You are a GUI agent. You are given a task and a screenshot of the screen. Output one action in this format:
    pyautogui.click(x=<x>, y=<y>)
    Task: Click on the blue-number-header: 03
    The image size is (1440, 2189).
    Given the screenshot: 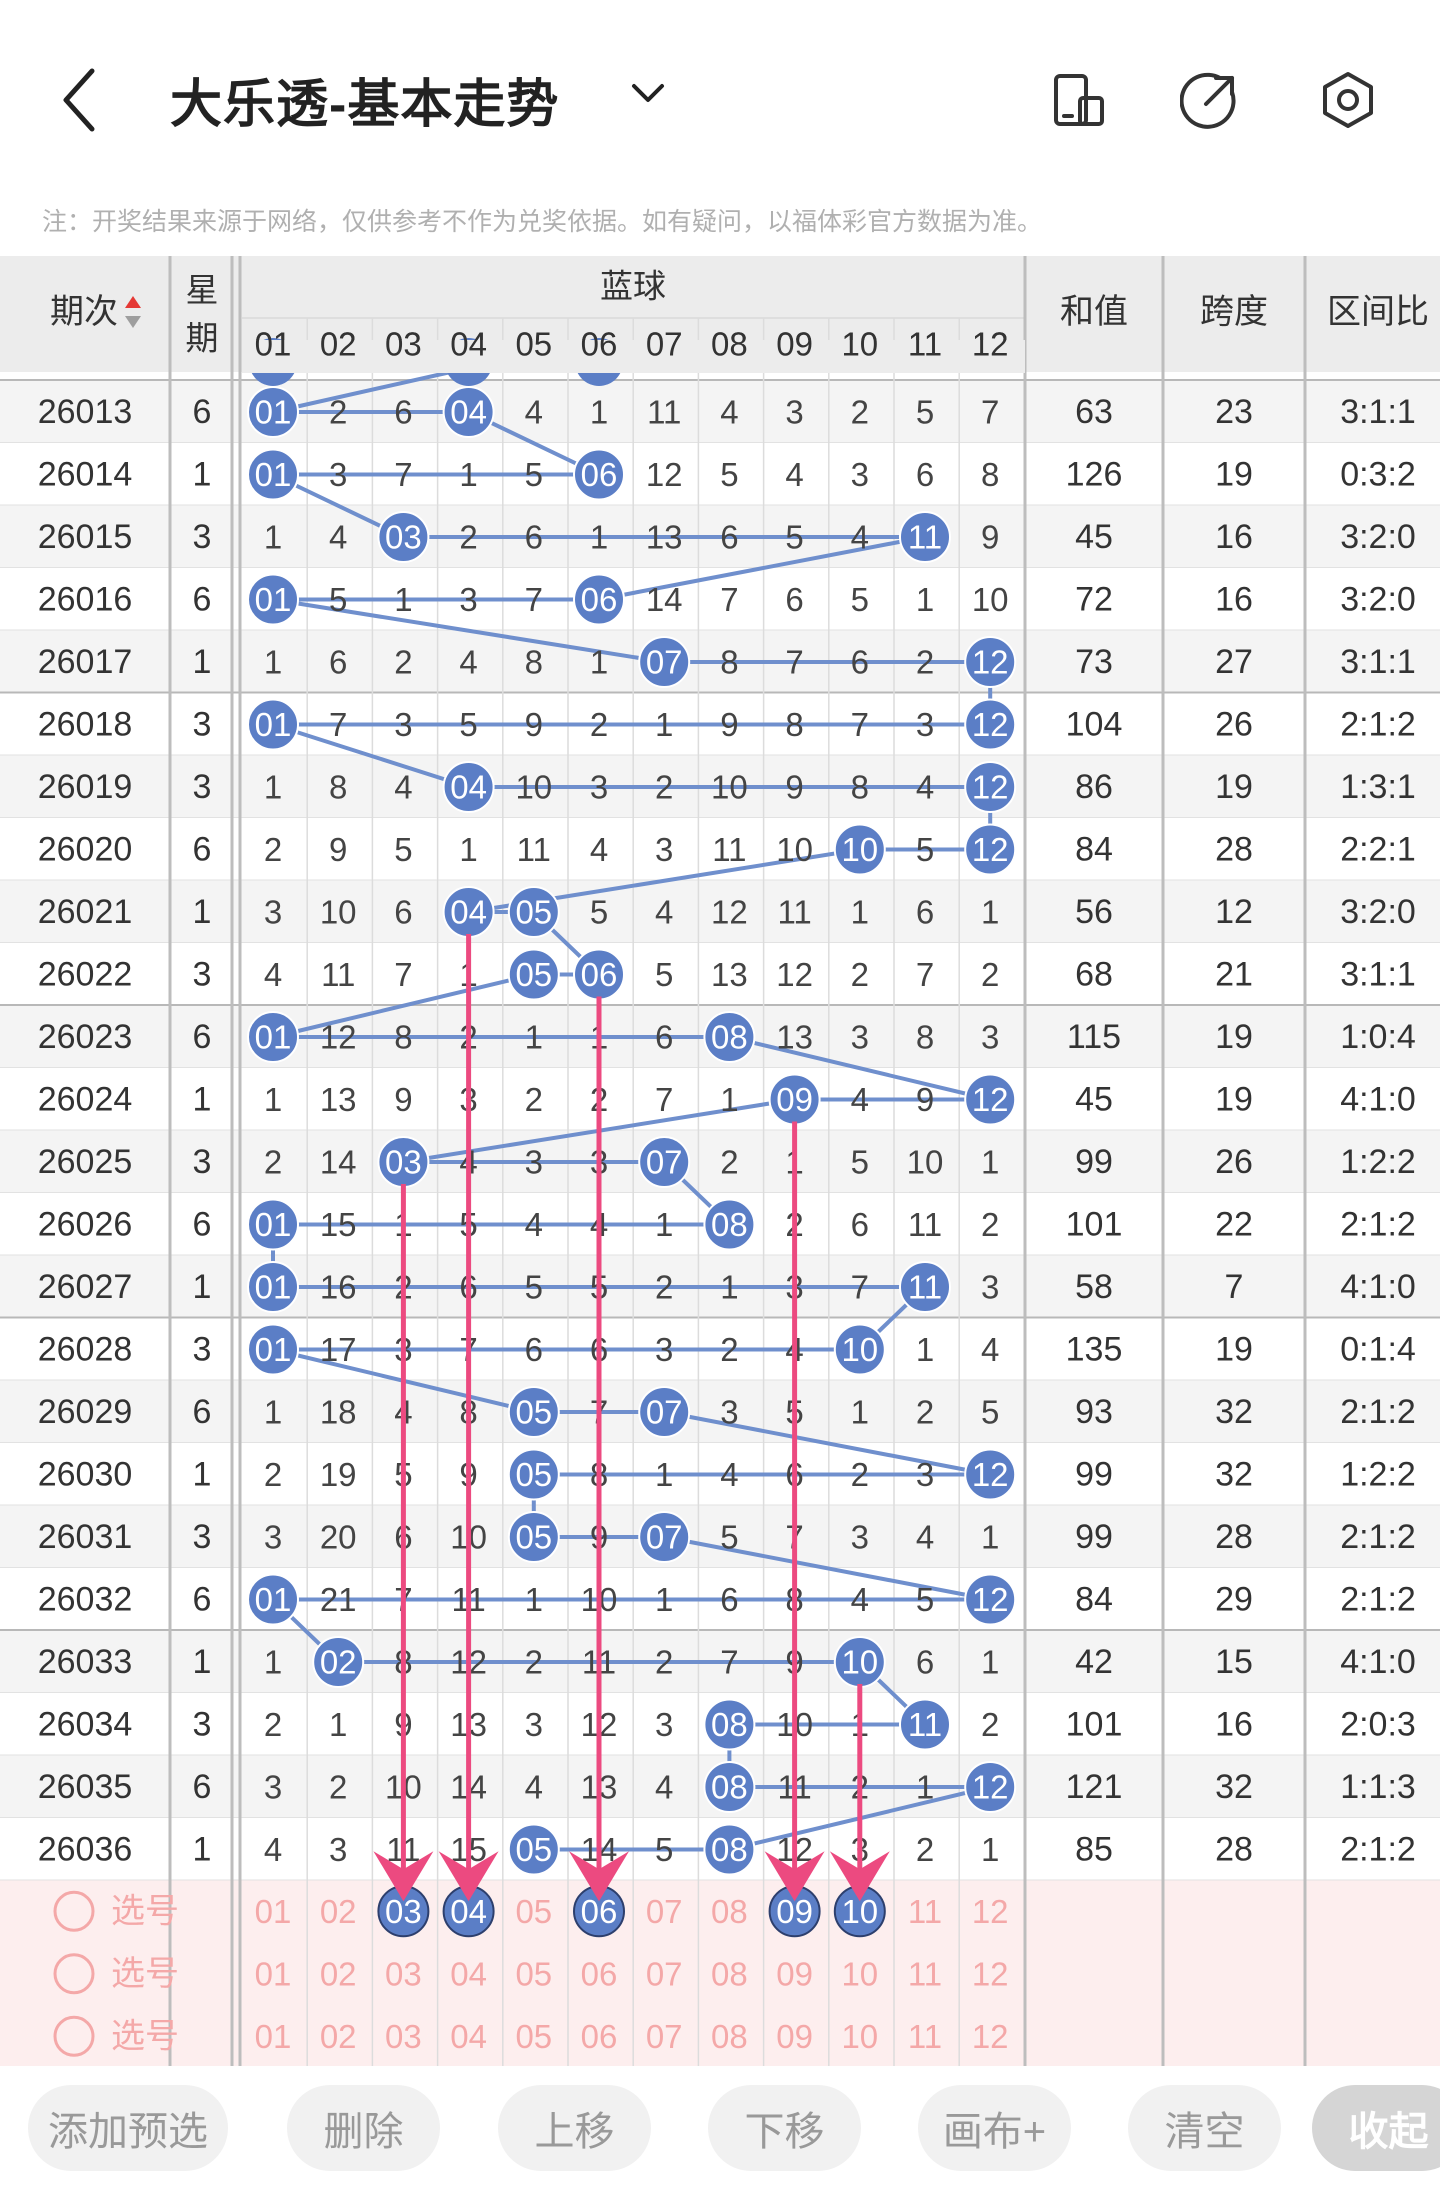 What is the action you would take?
    pyautogui.click(x=403, y=344)
    